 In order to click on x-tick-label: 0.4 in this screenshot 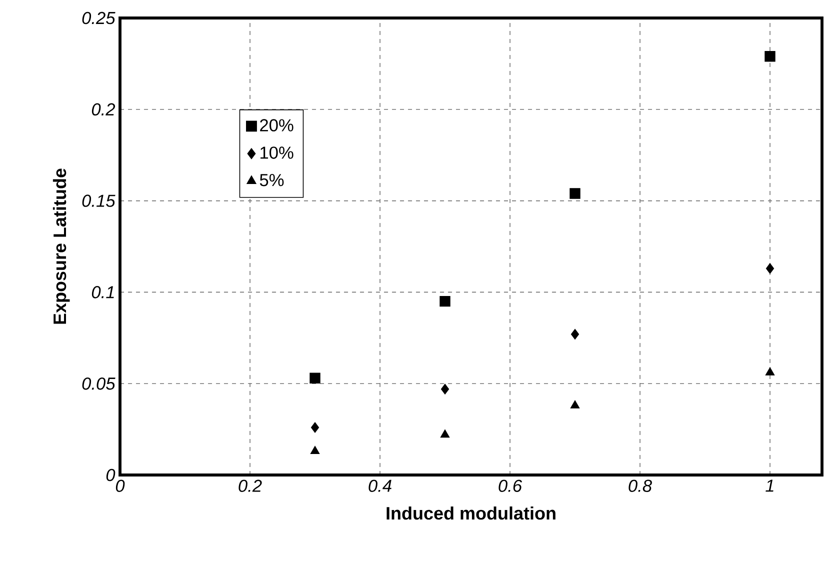, I will do `click(380, 486)`.